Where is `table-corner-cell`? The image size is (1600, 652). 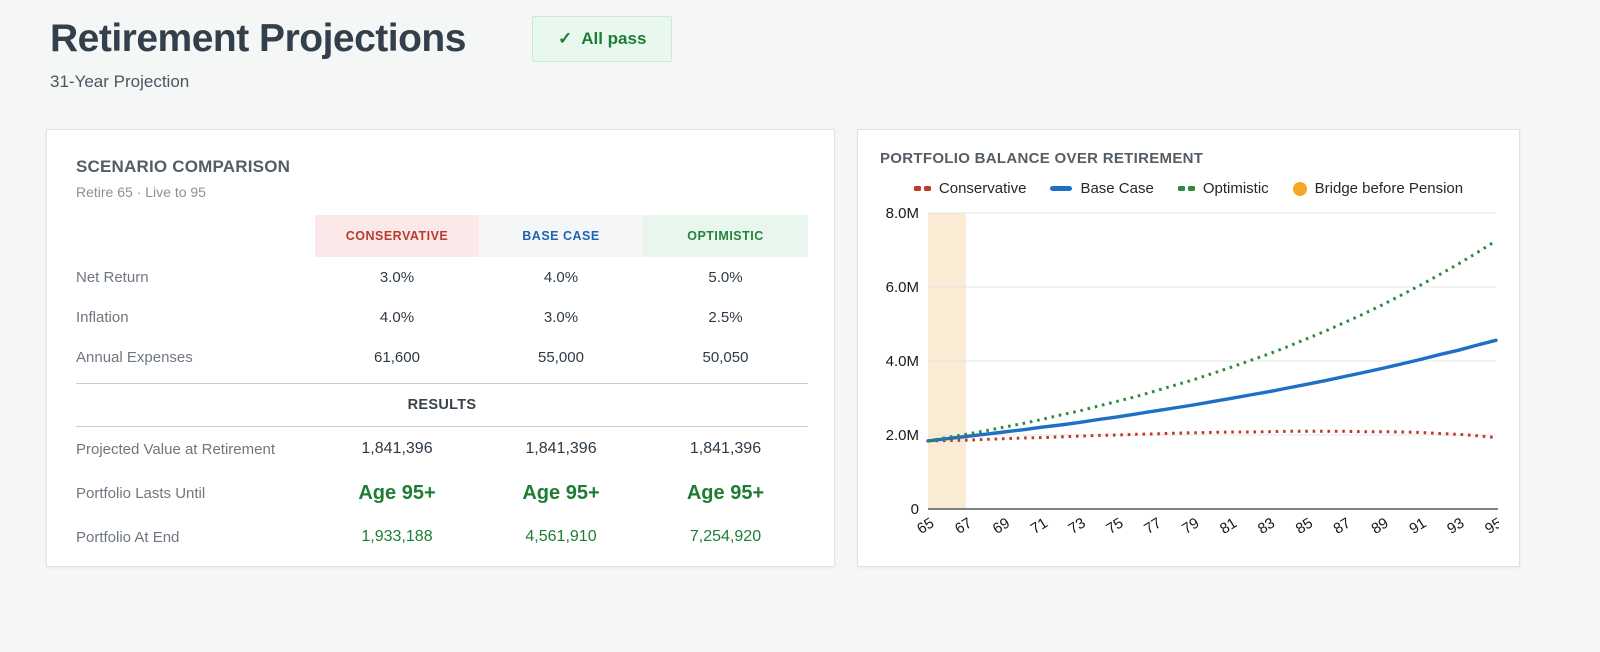
table-corner-cell is located at coordinates (195, 236).